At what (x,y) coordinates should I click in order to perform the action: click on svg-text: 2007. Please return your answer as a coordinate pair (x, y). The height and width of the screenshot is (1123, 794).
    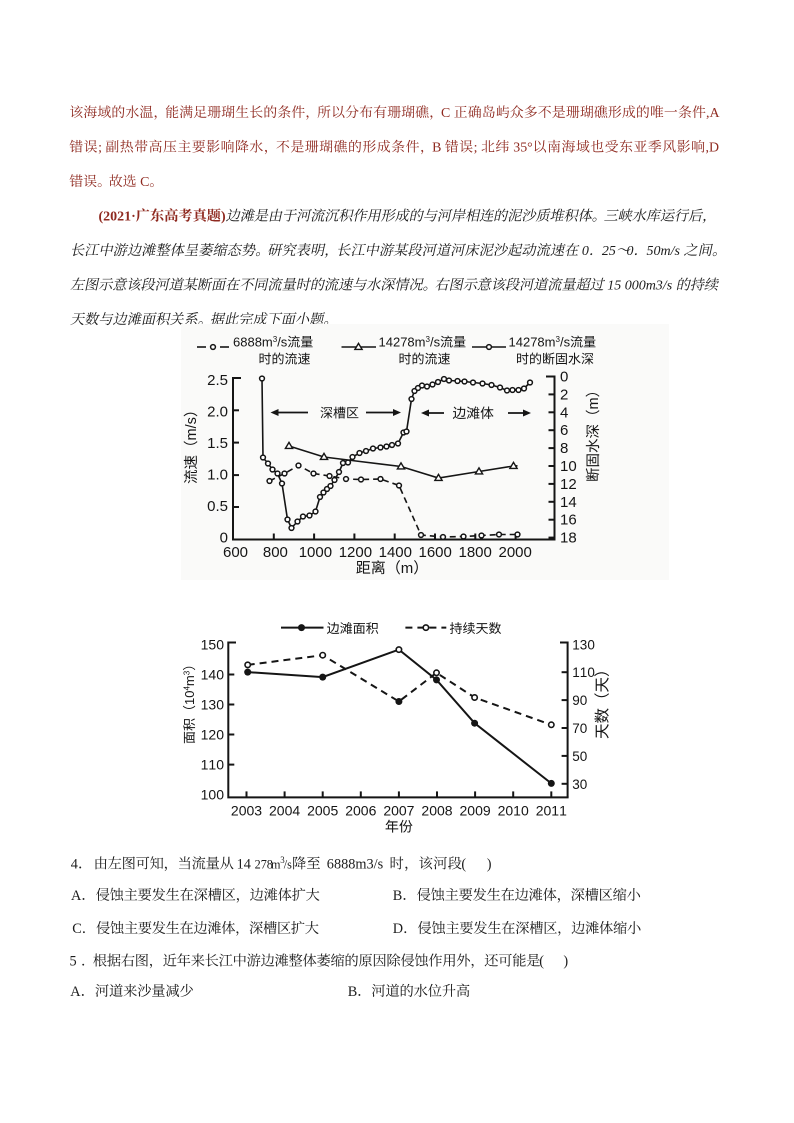
    Looking at the image, I should click on (398, 811).